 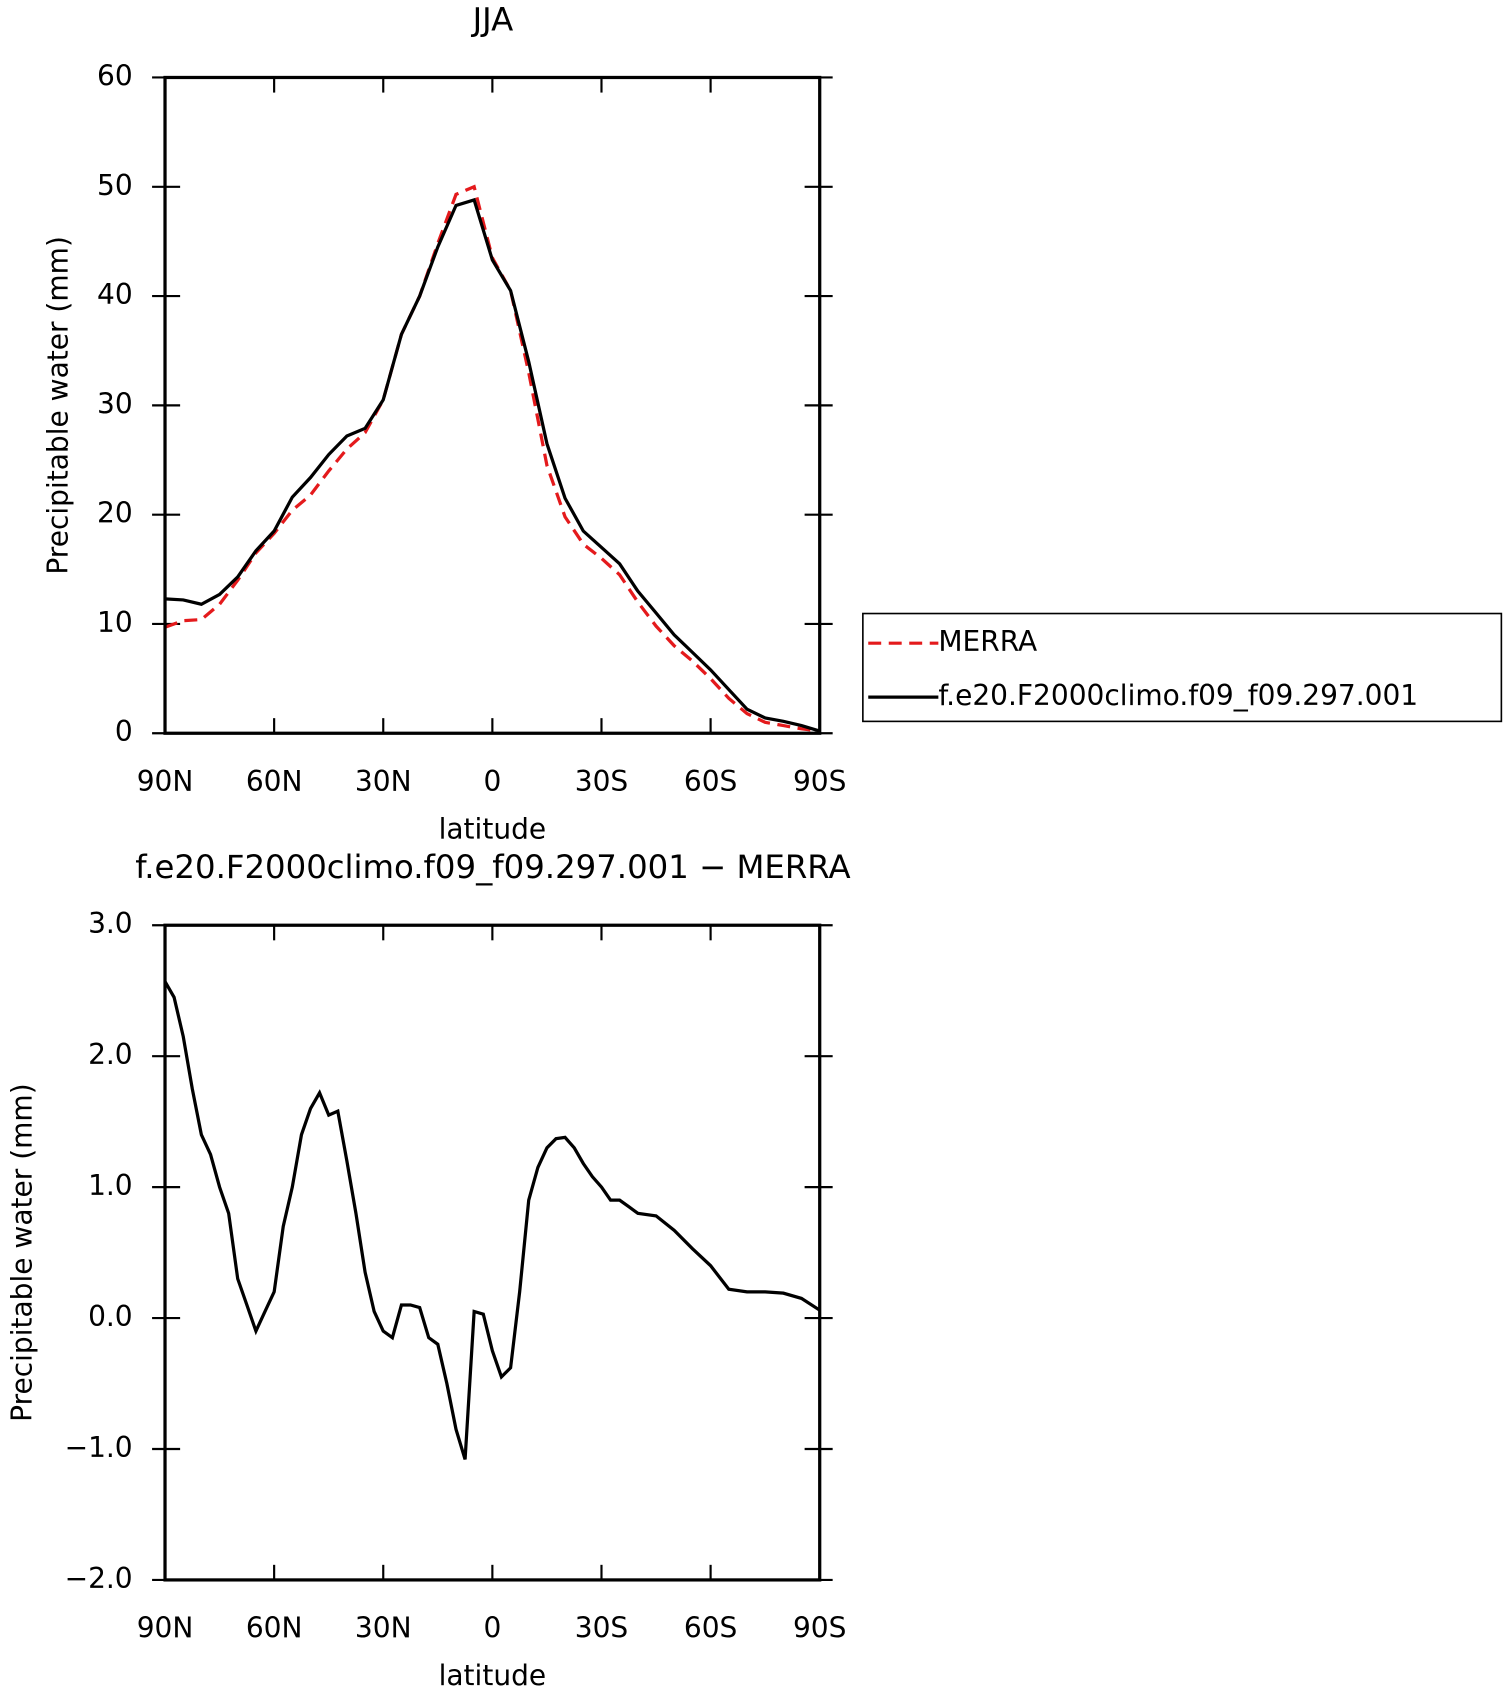 I want to click on legend-label: f.e20.F2000climo.f09_f09.297.001, so click(x=1178, y=695).